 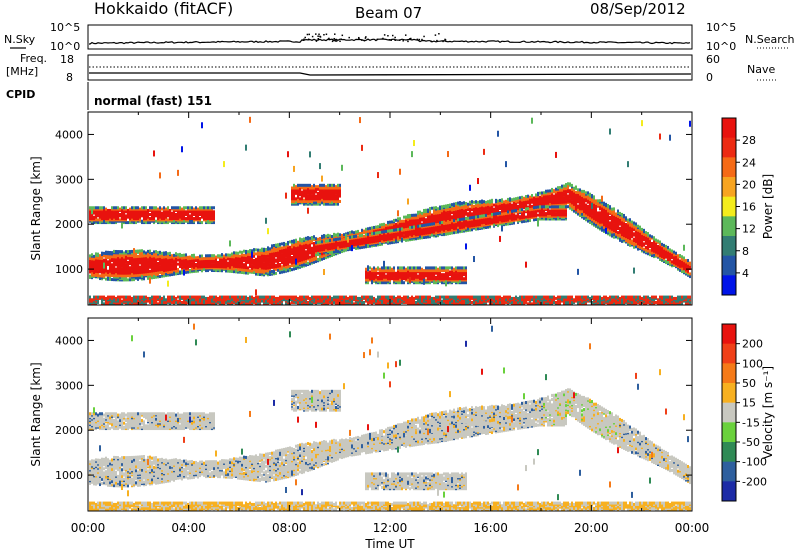 What do you see at coordinates (390, 67) in the screenshot?
I see `freq-strip-frame` at bounding box center [390, 67].